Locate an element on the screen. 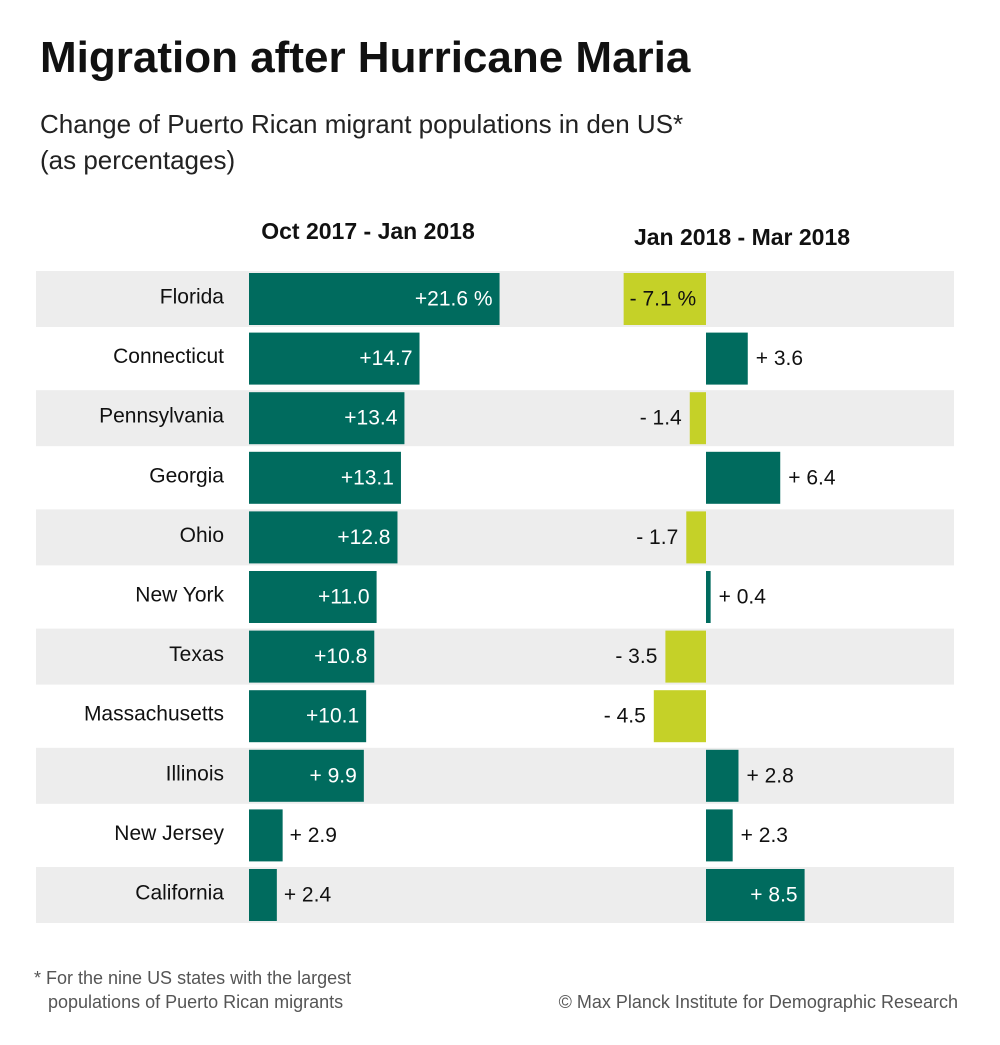 The width and height of the screenshot is (1000, 1045). data-label-oct2017-jan2018: +13.1 is located at coordinates (367, 477).